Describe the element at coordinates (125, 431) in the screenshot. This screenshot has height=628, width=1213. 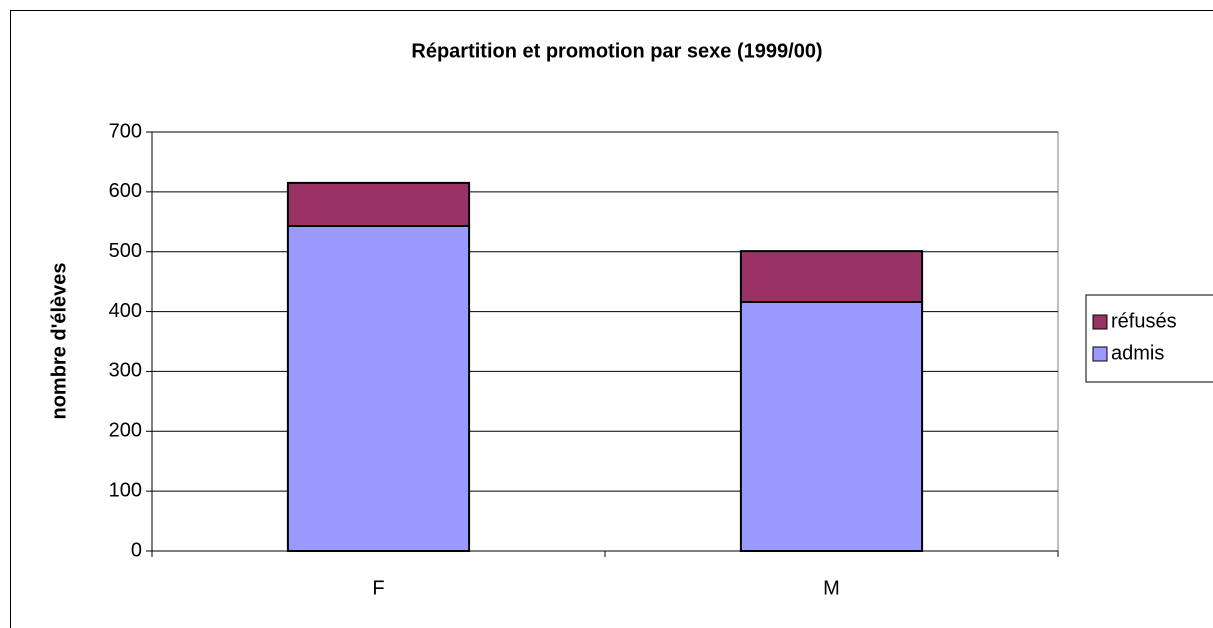
I see `y-tick-label: 200` at that location.